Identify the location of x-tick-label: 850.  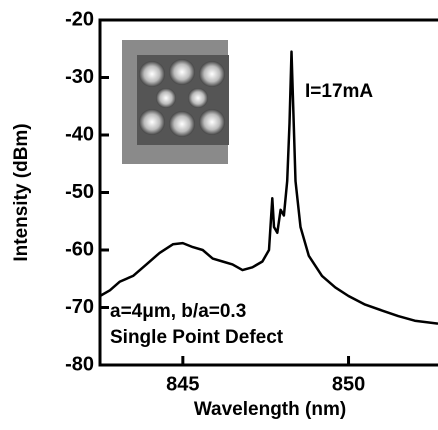
(348, 384).